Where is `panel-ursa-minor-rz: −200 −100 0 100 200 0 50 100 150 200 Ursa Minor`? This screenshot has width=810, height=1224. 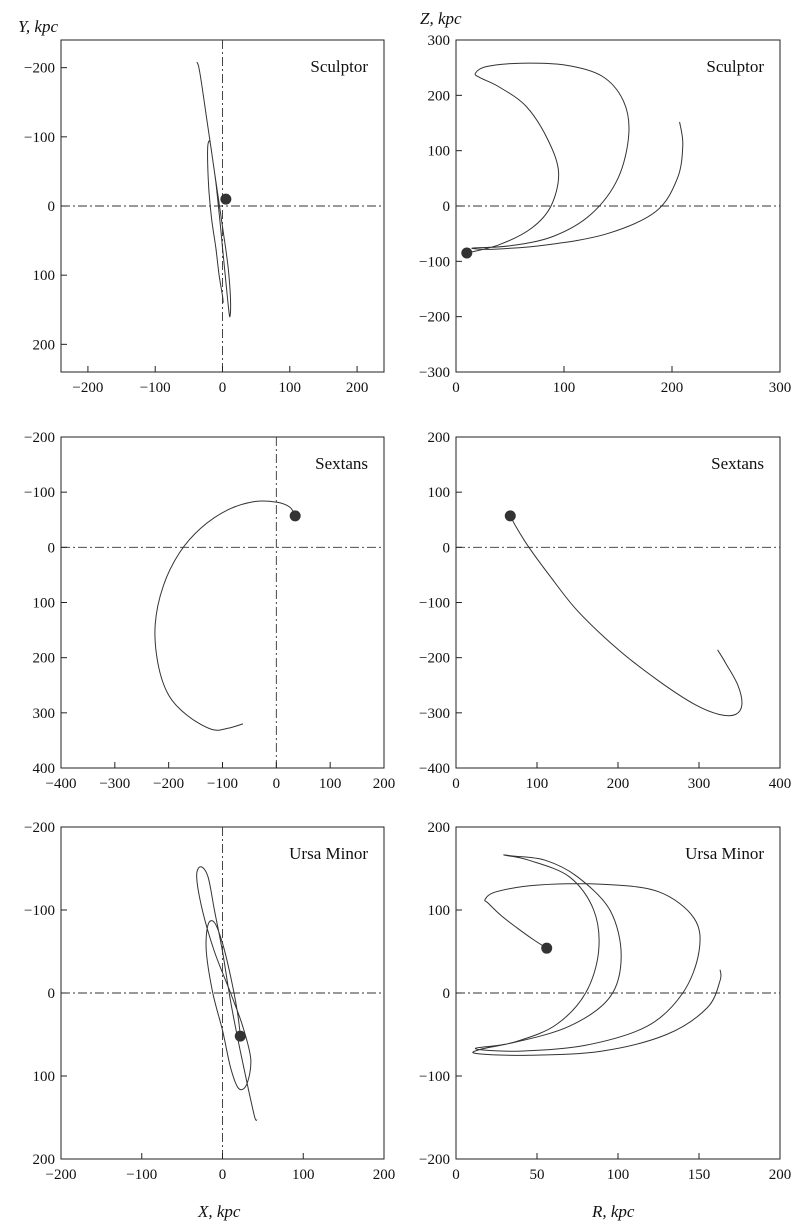 panel-ursa-minor-rz: −200 −100 0 100 200 0 50 100 150 200 Ursa Minor is located at coordinates (605, 1001).